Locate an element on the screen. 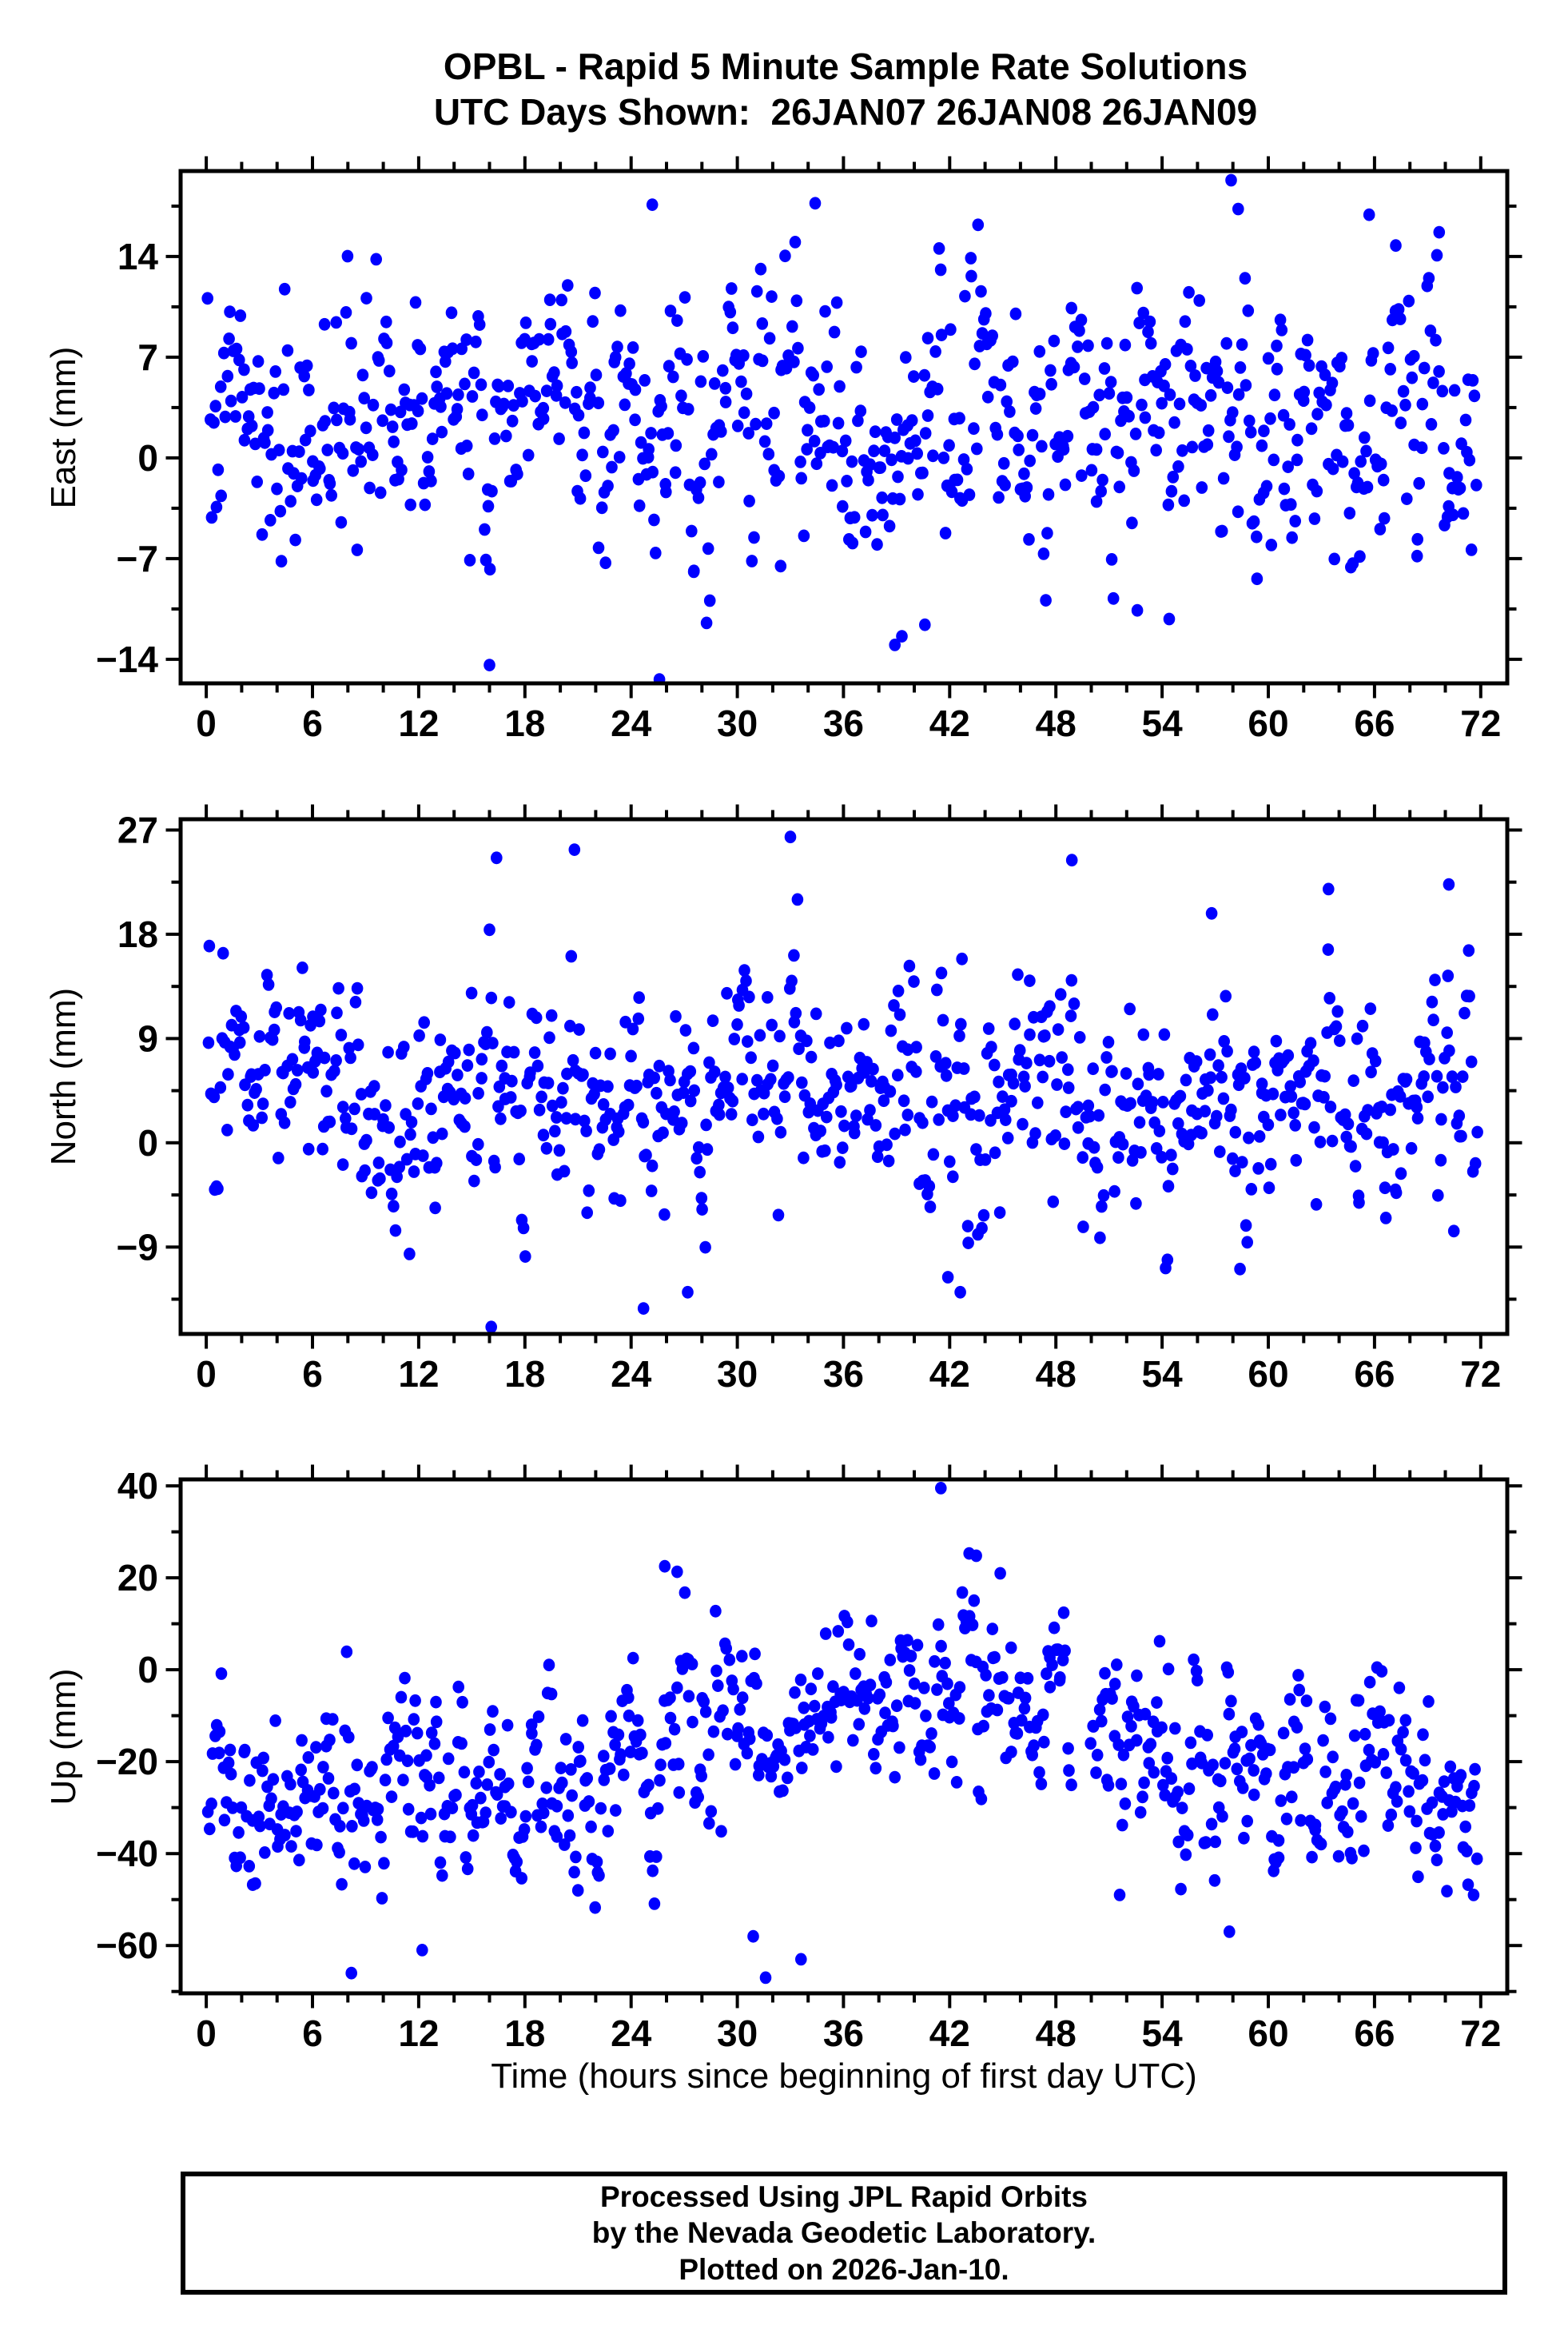  y-tick-label: 7 is located at coordinates (147, 357).